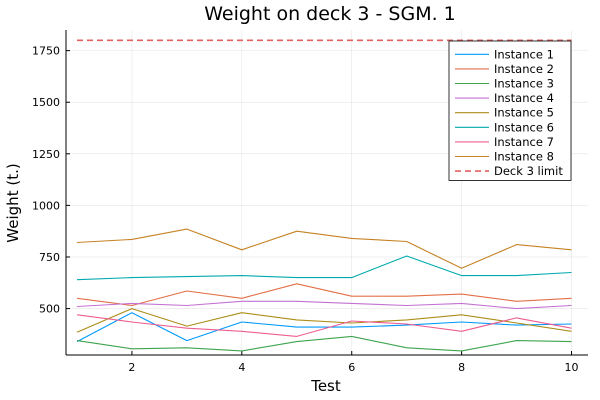  What do you see at coordinates (524, 113) in the screenshot?
I see `legend-label: Instance 5` at bounding box center [524, 113].